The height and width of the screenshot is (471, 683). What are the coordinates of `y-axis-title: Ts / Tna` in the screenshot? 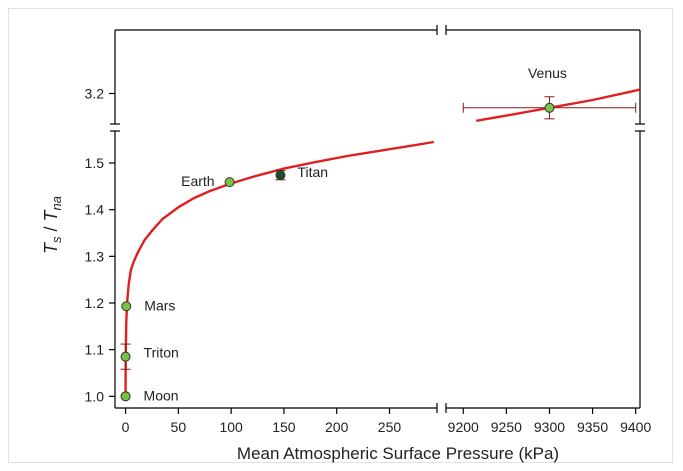 It's located at (52, 225).